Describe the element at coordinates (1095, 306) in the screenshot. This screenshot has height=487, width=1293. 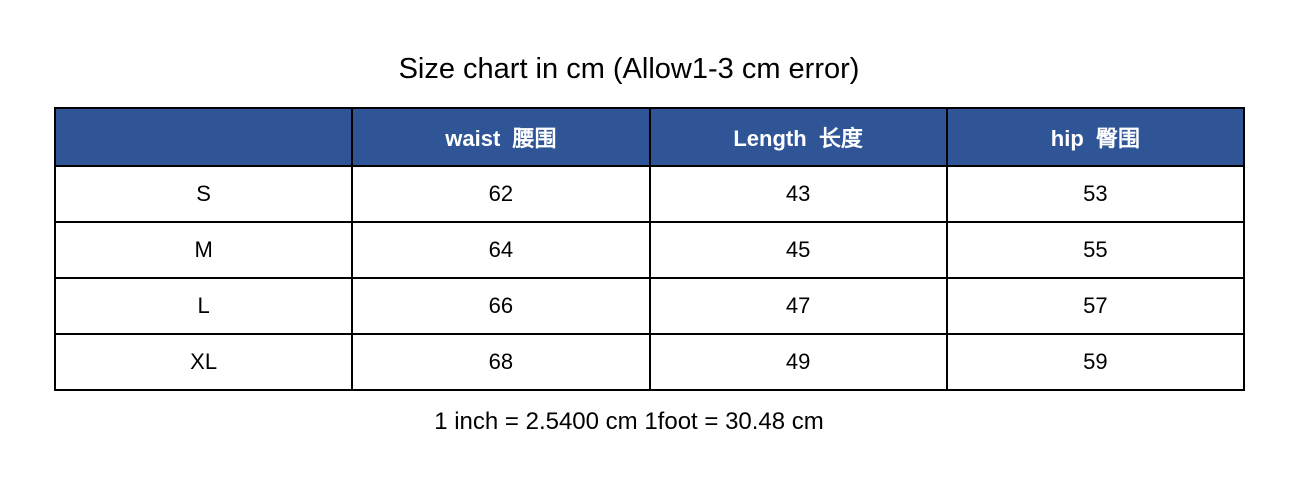
I see `table-cell-hip: 57` at that location.